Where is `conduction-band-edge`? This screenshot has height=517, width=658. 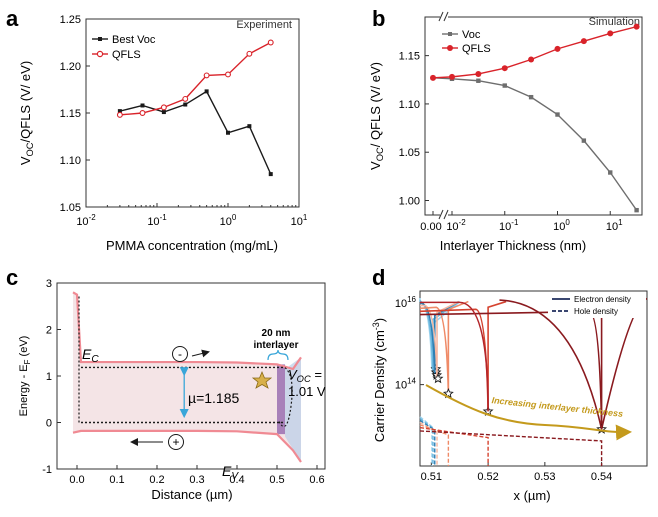
conduction-band-edge is located at coordinates (187, 331).